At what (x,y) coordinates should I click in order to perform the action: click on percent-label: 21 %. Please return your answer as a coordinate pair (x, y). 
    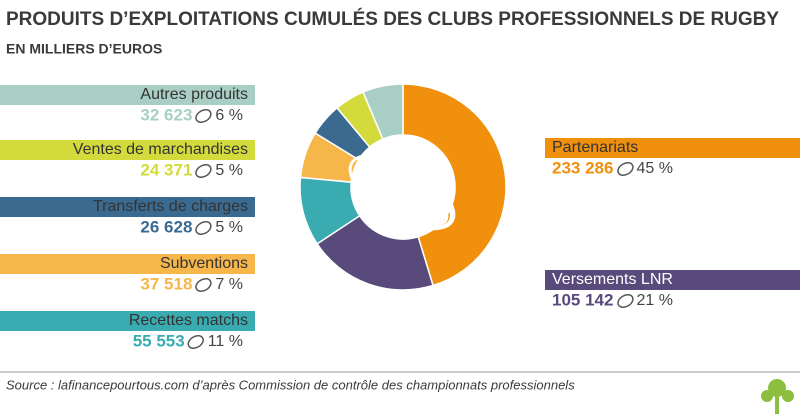
    Looking at the image, I should click on (654, 300).